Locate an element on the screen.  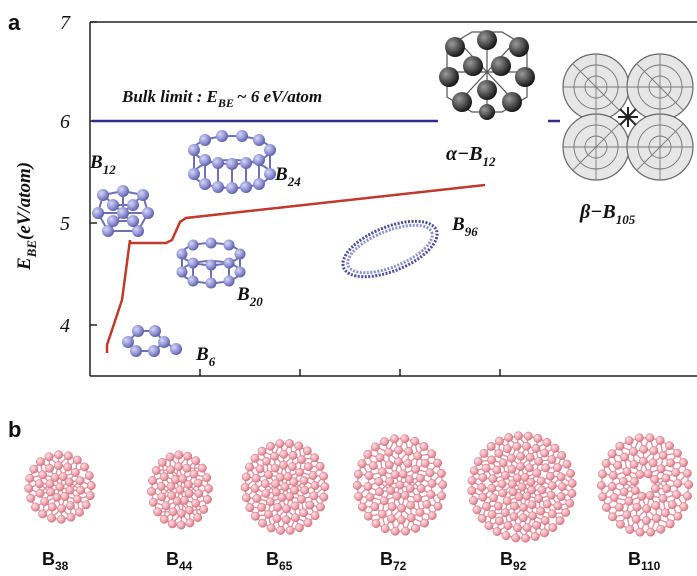
y-tick-labels: 7 6 5 4 is located at coordinates (65, 174).